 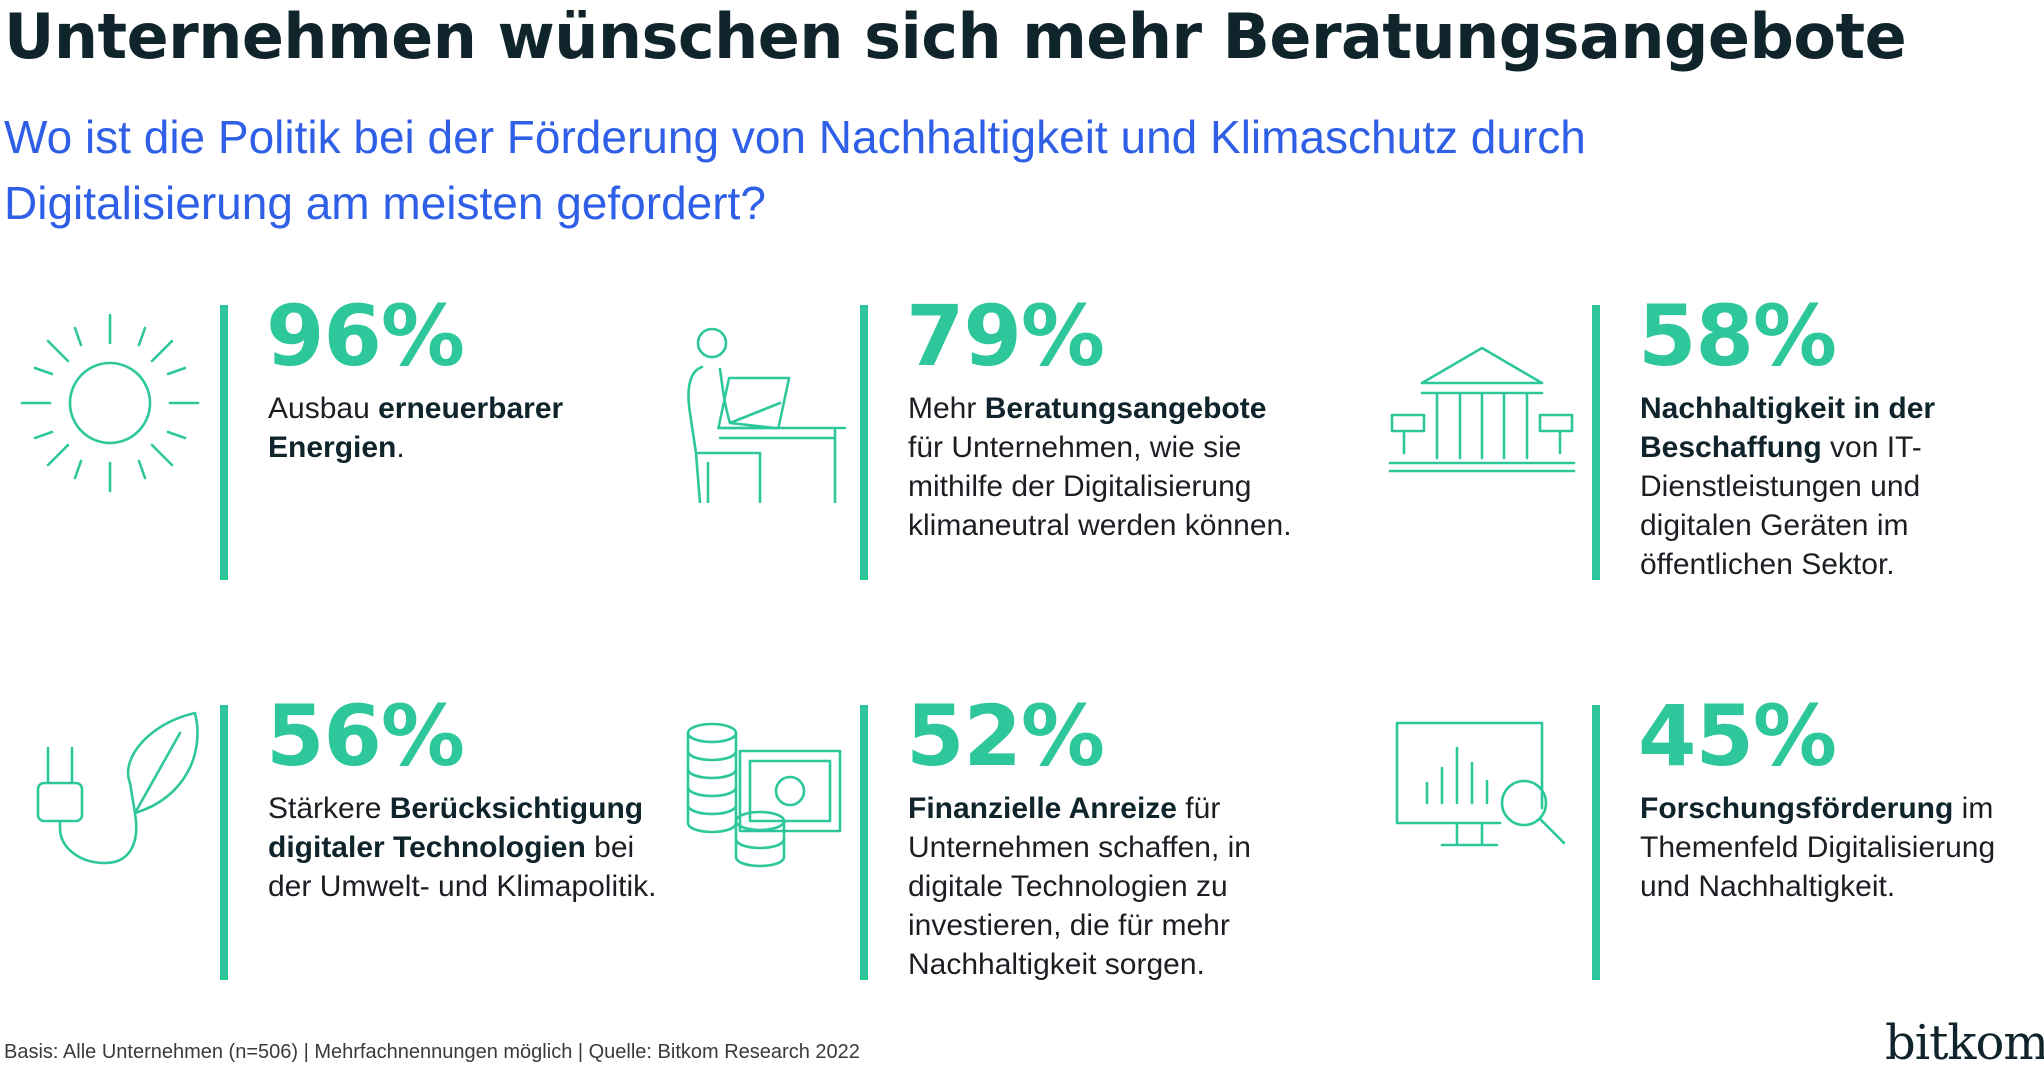 I want to click on percent-value: 79%, so click(x=1005, y=336).